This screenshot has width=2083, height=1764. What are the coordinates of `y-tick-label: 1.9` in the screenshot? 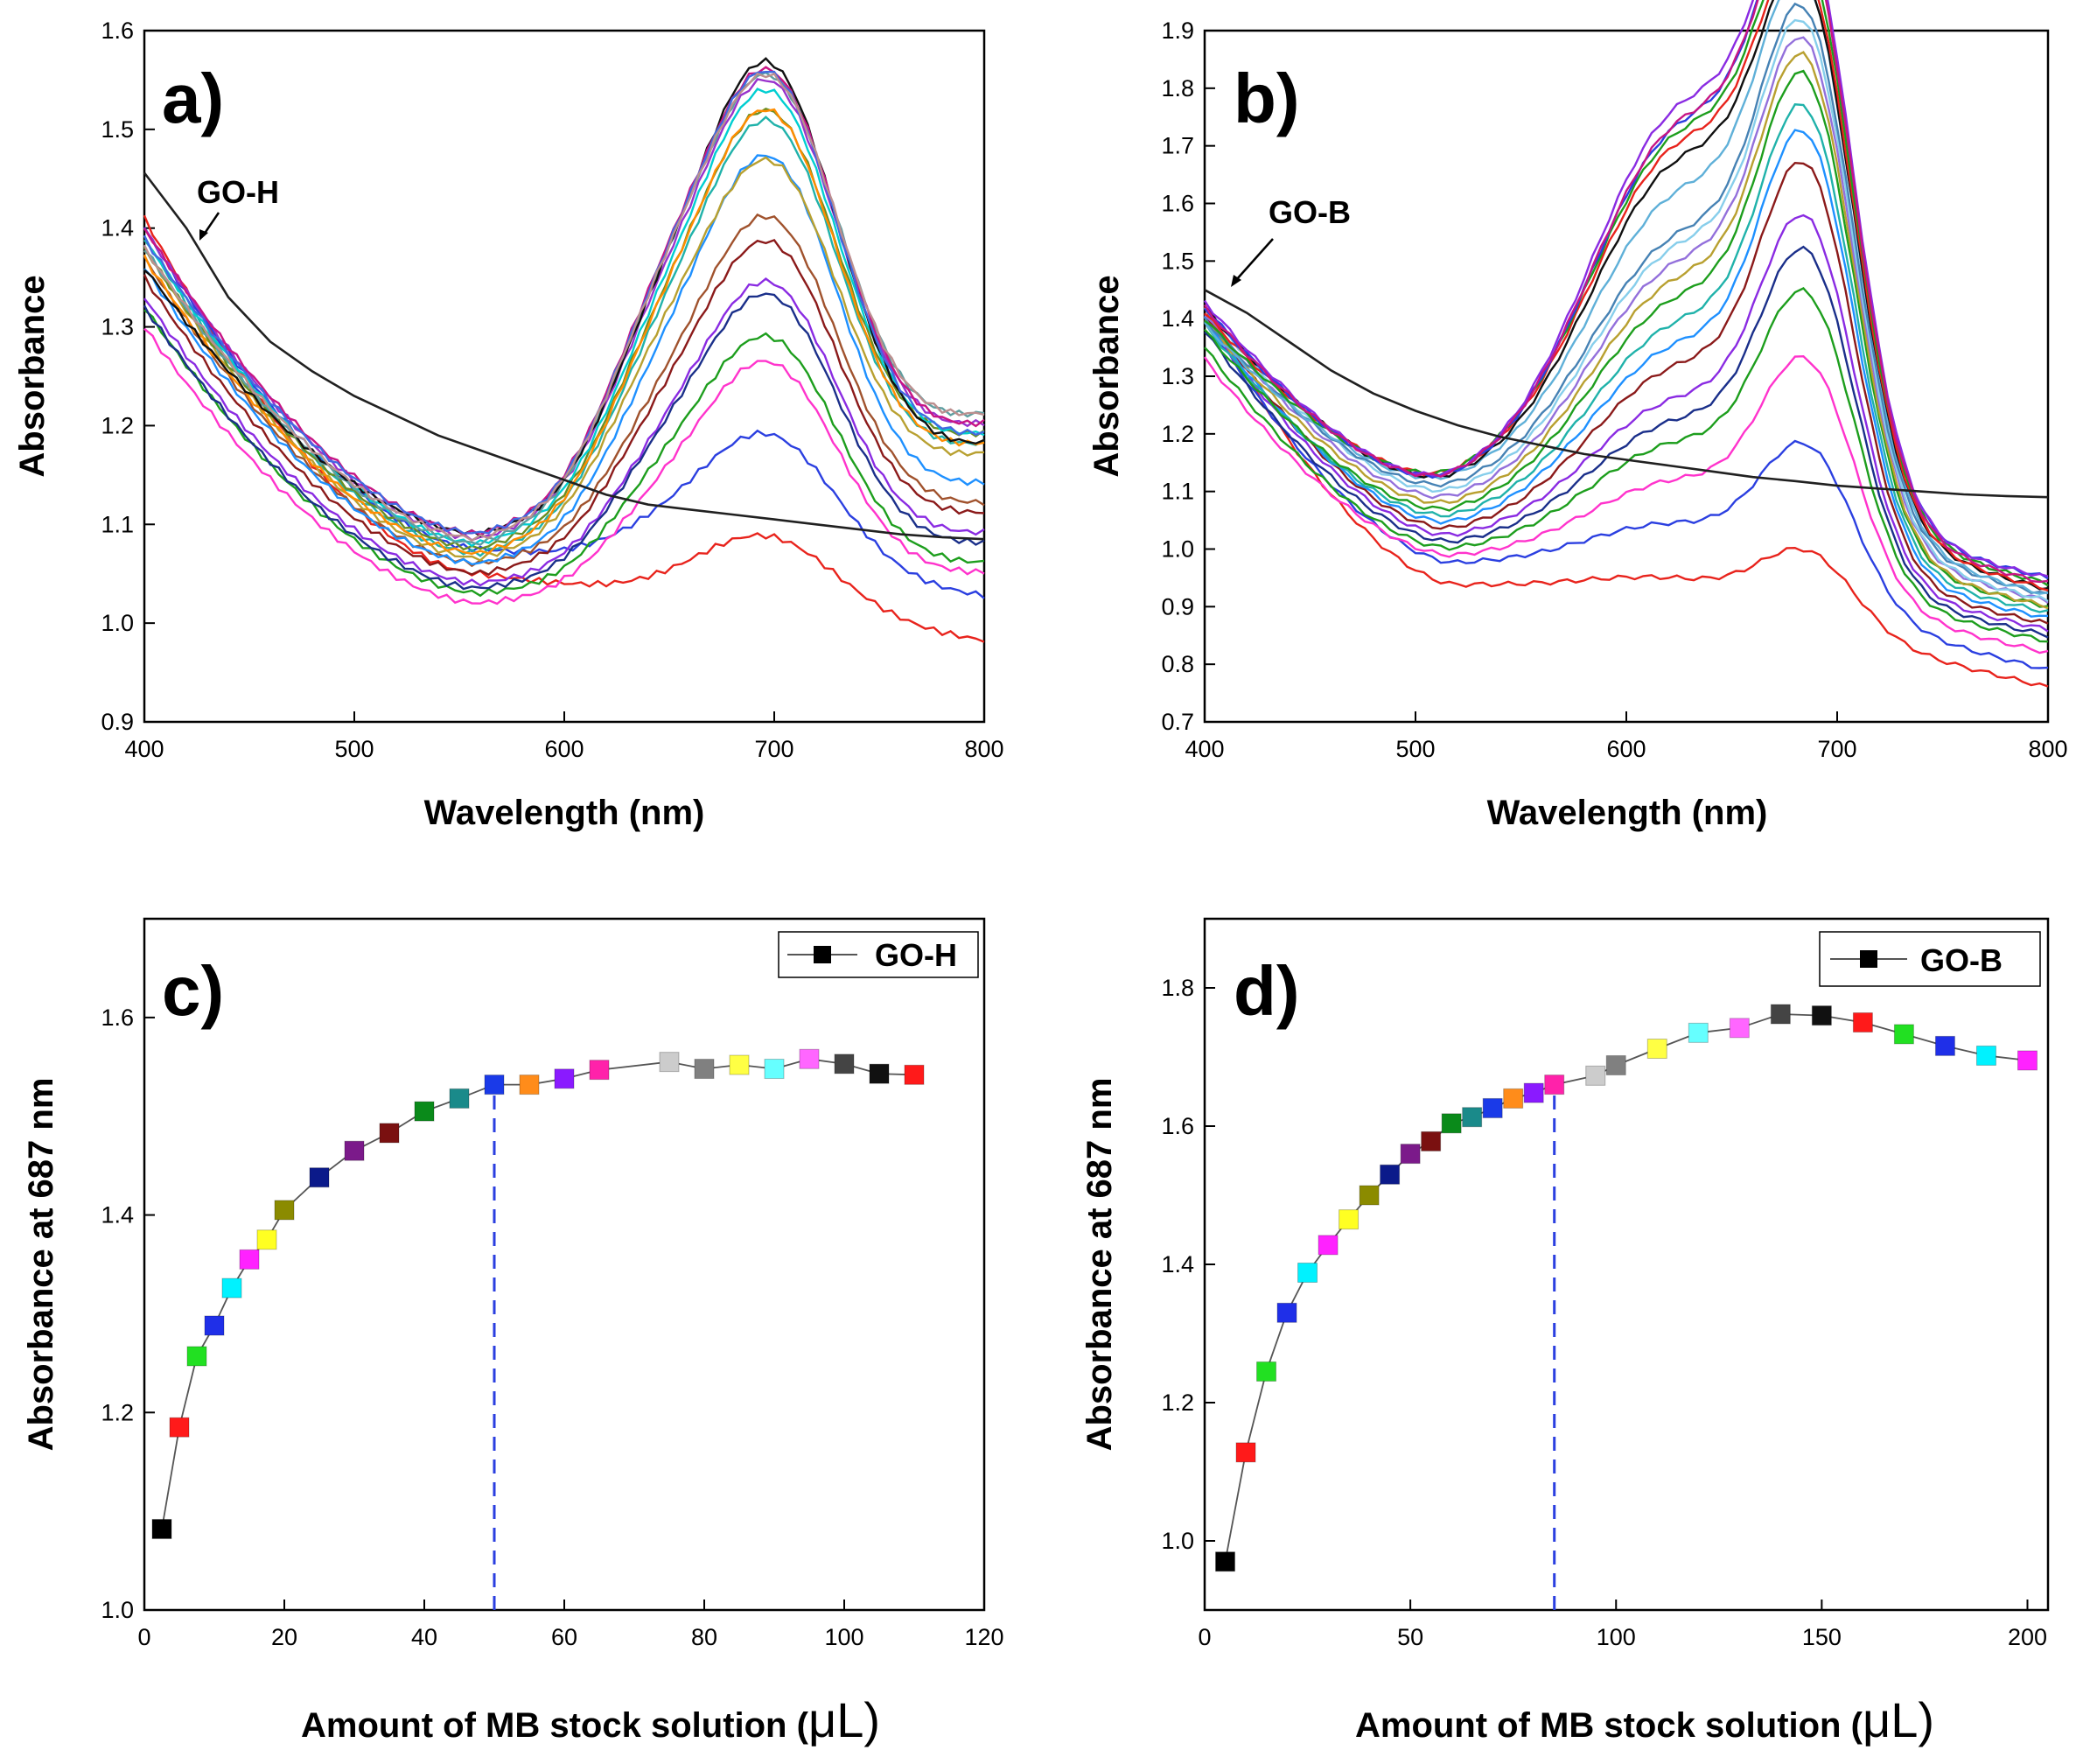 It's located at (1178, 31).